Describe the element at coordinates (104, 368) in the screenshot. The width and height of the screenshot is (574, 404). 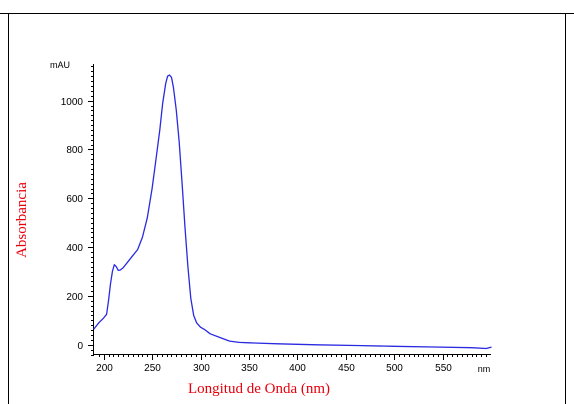
I see `x-tick-label: 200` at that location.